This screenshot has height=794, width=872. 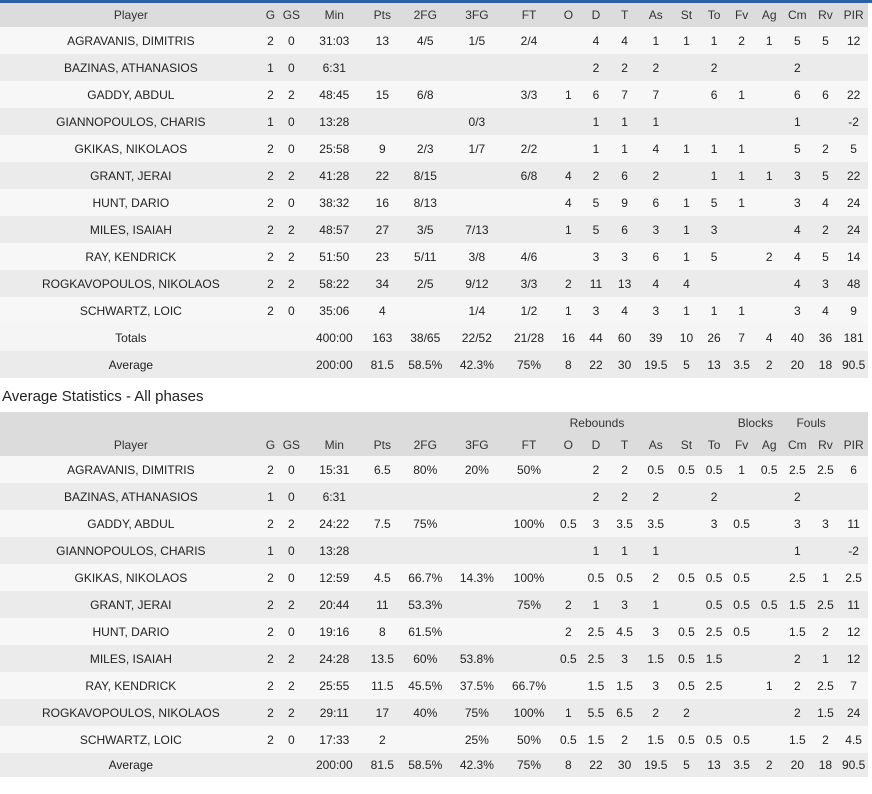 I want to click on cell-rv: 4, so click(x=825, y=202).